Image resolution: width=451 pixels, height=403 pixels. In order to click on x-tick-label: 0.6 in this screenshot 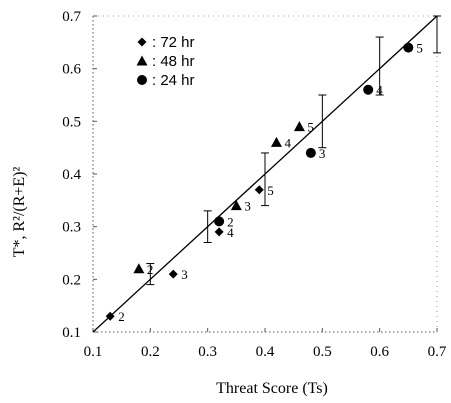, I will do `click(379, 352)`.